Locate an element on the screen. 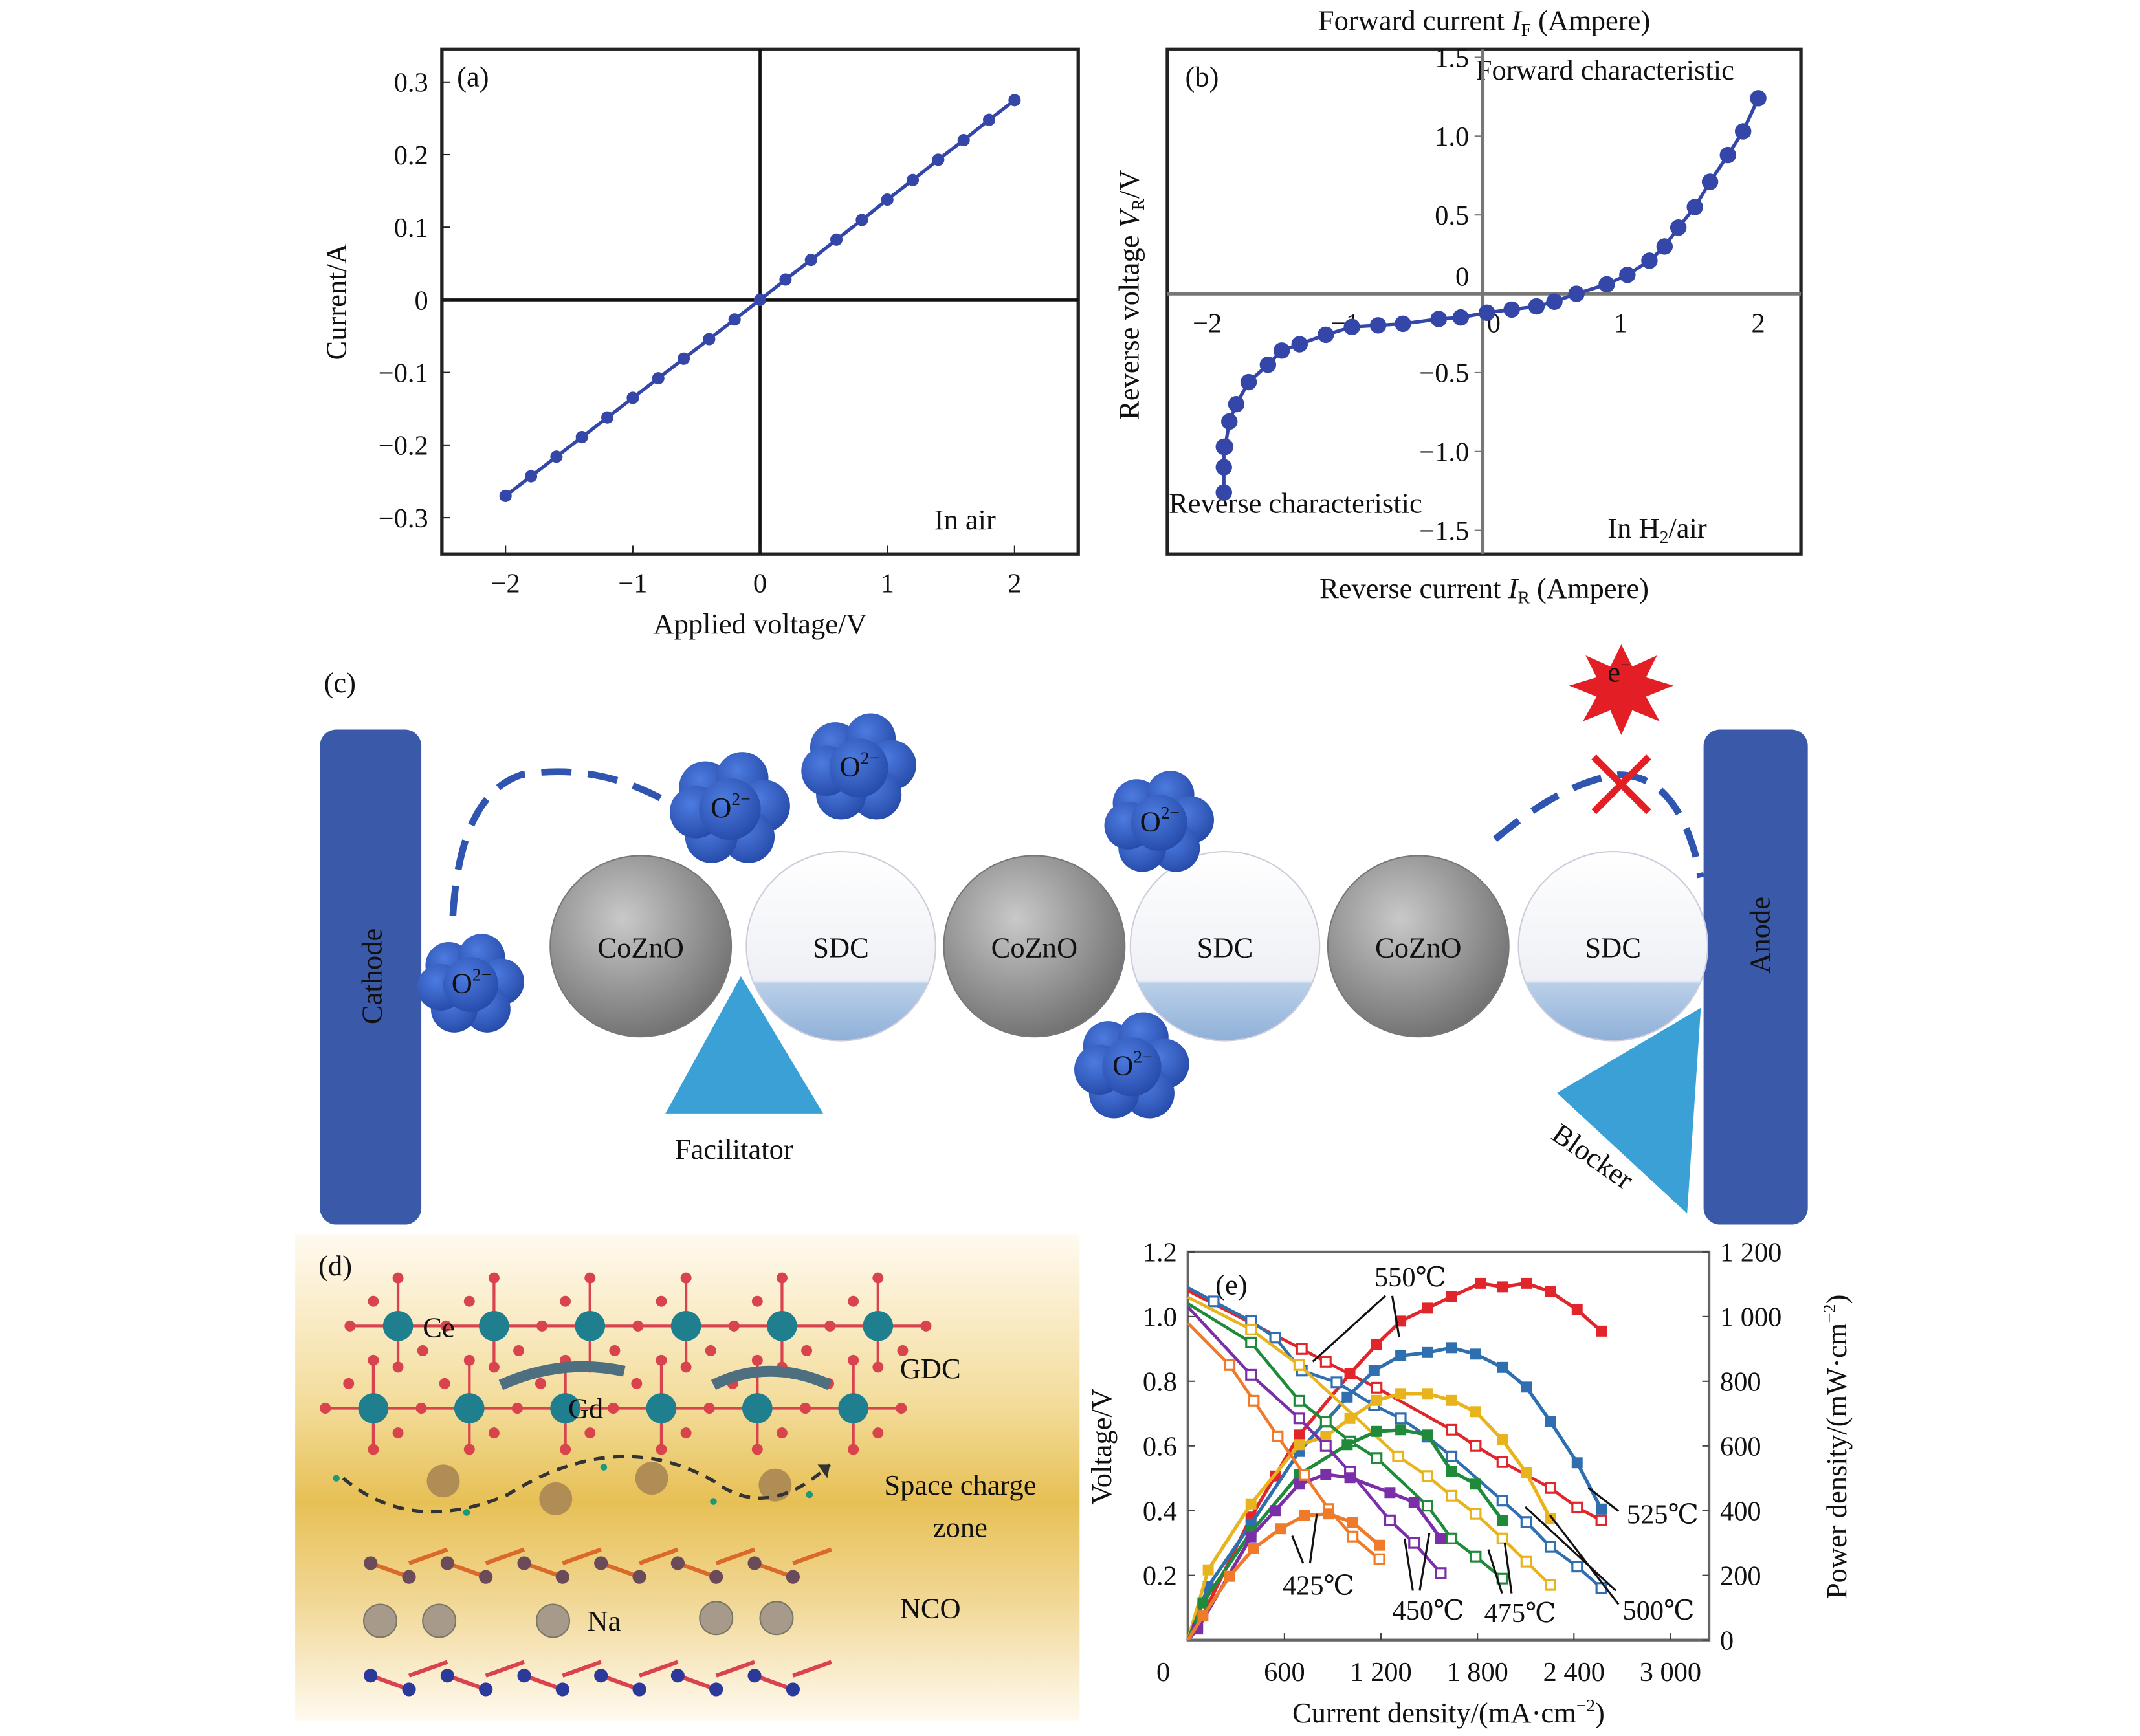 The height and width of the screenshot is (1736, 2140). panel-label: (d) is located at coordinates (335, 1265).